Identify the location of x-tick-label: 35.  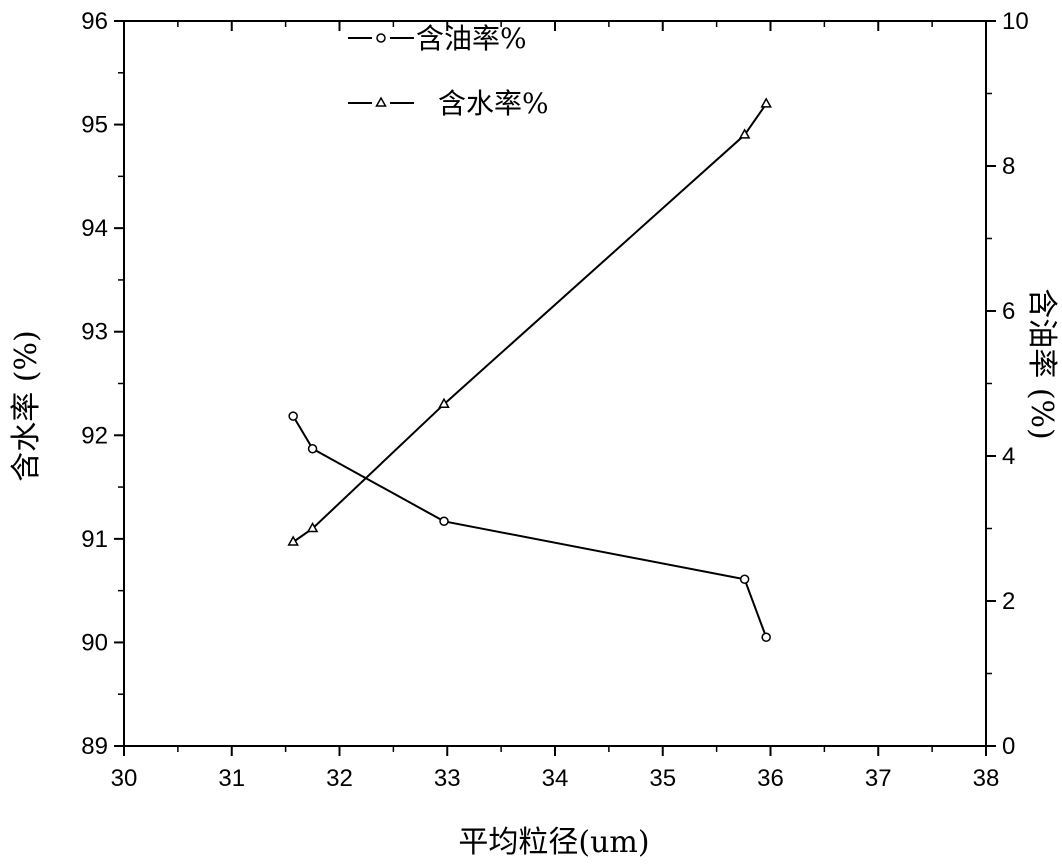
(662, 778).